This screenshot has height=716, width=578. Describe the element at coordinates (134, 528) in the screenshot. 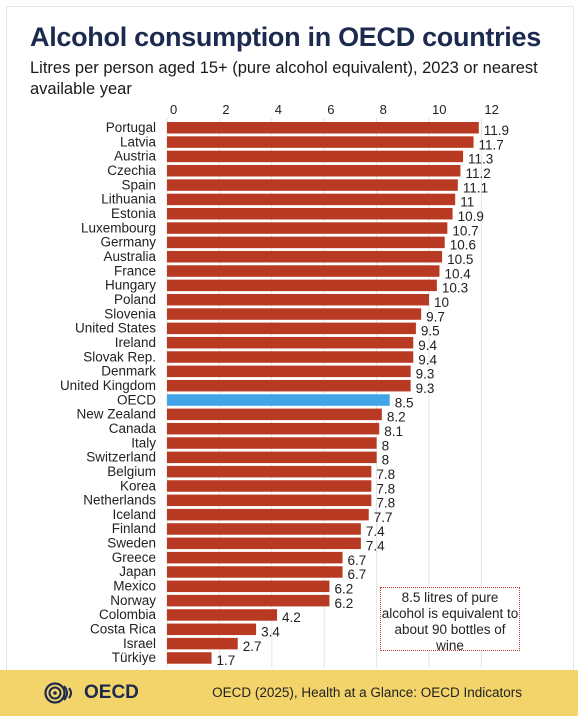

I see `category-label: Finland` at that location.